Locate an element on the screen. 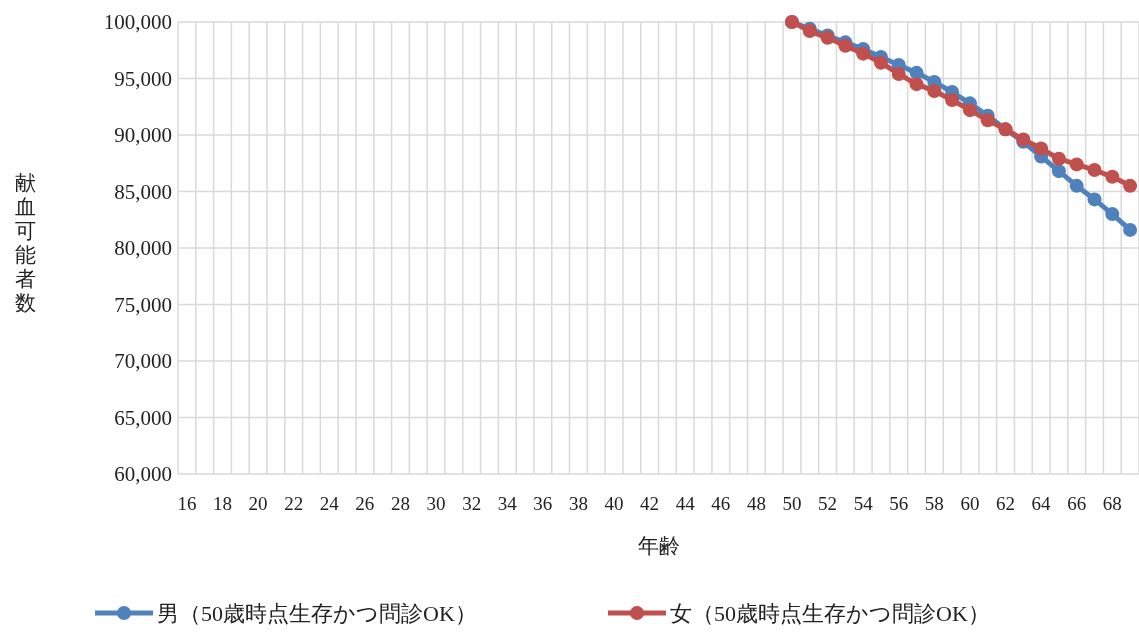 The image size is (1139, 632). x-tick-label: 18 is located at coordinates (222, 503).